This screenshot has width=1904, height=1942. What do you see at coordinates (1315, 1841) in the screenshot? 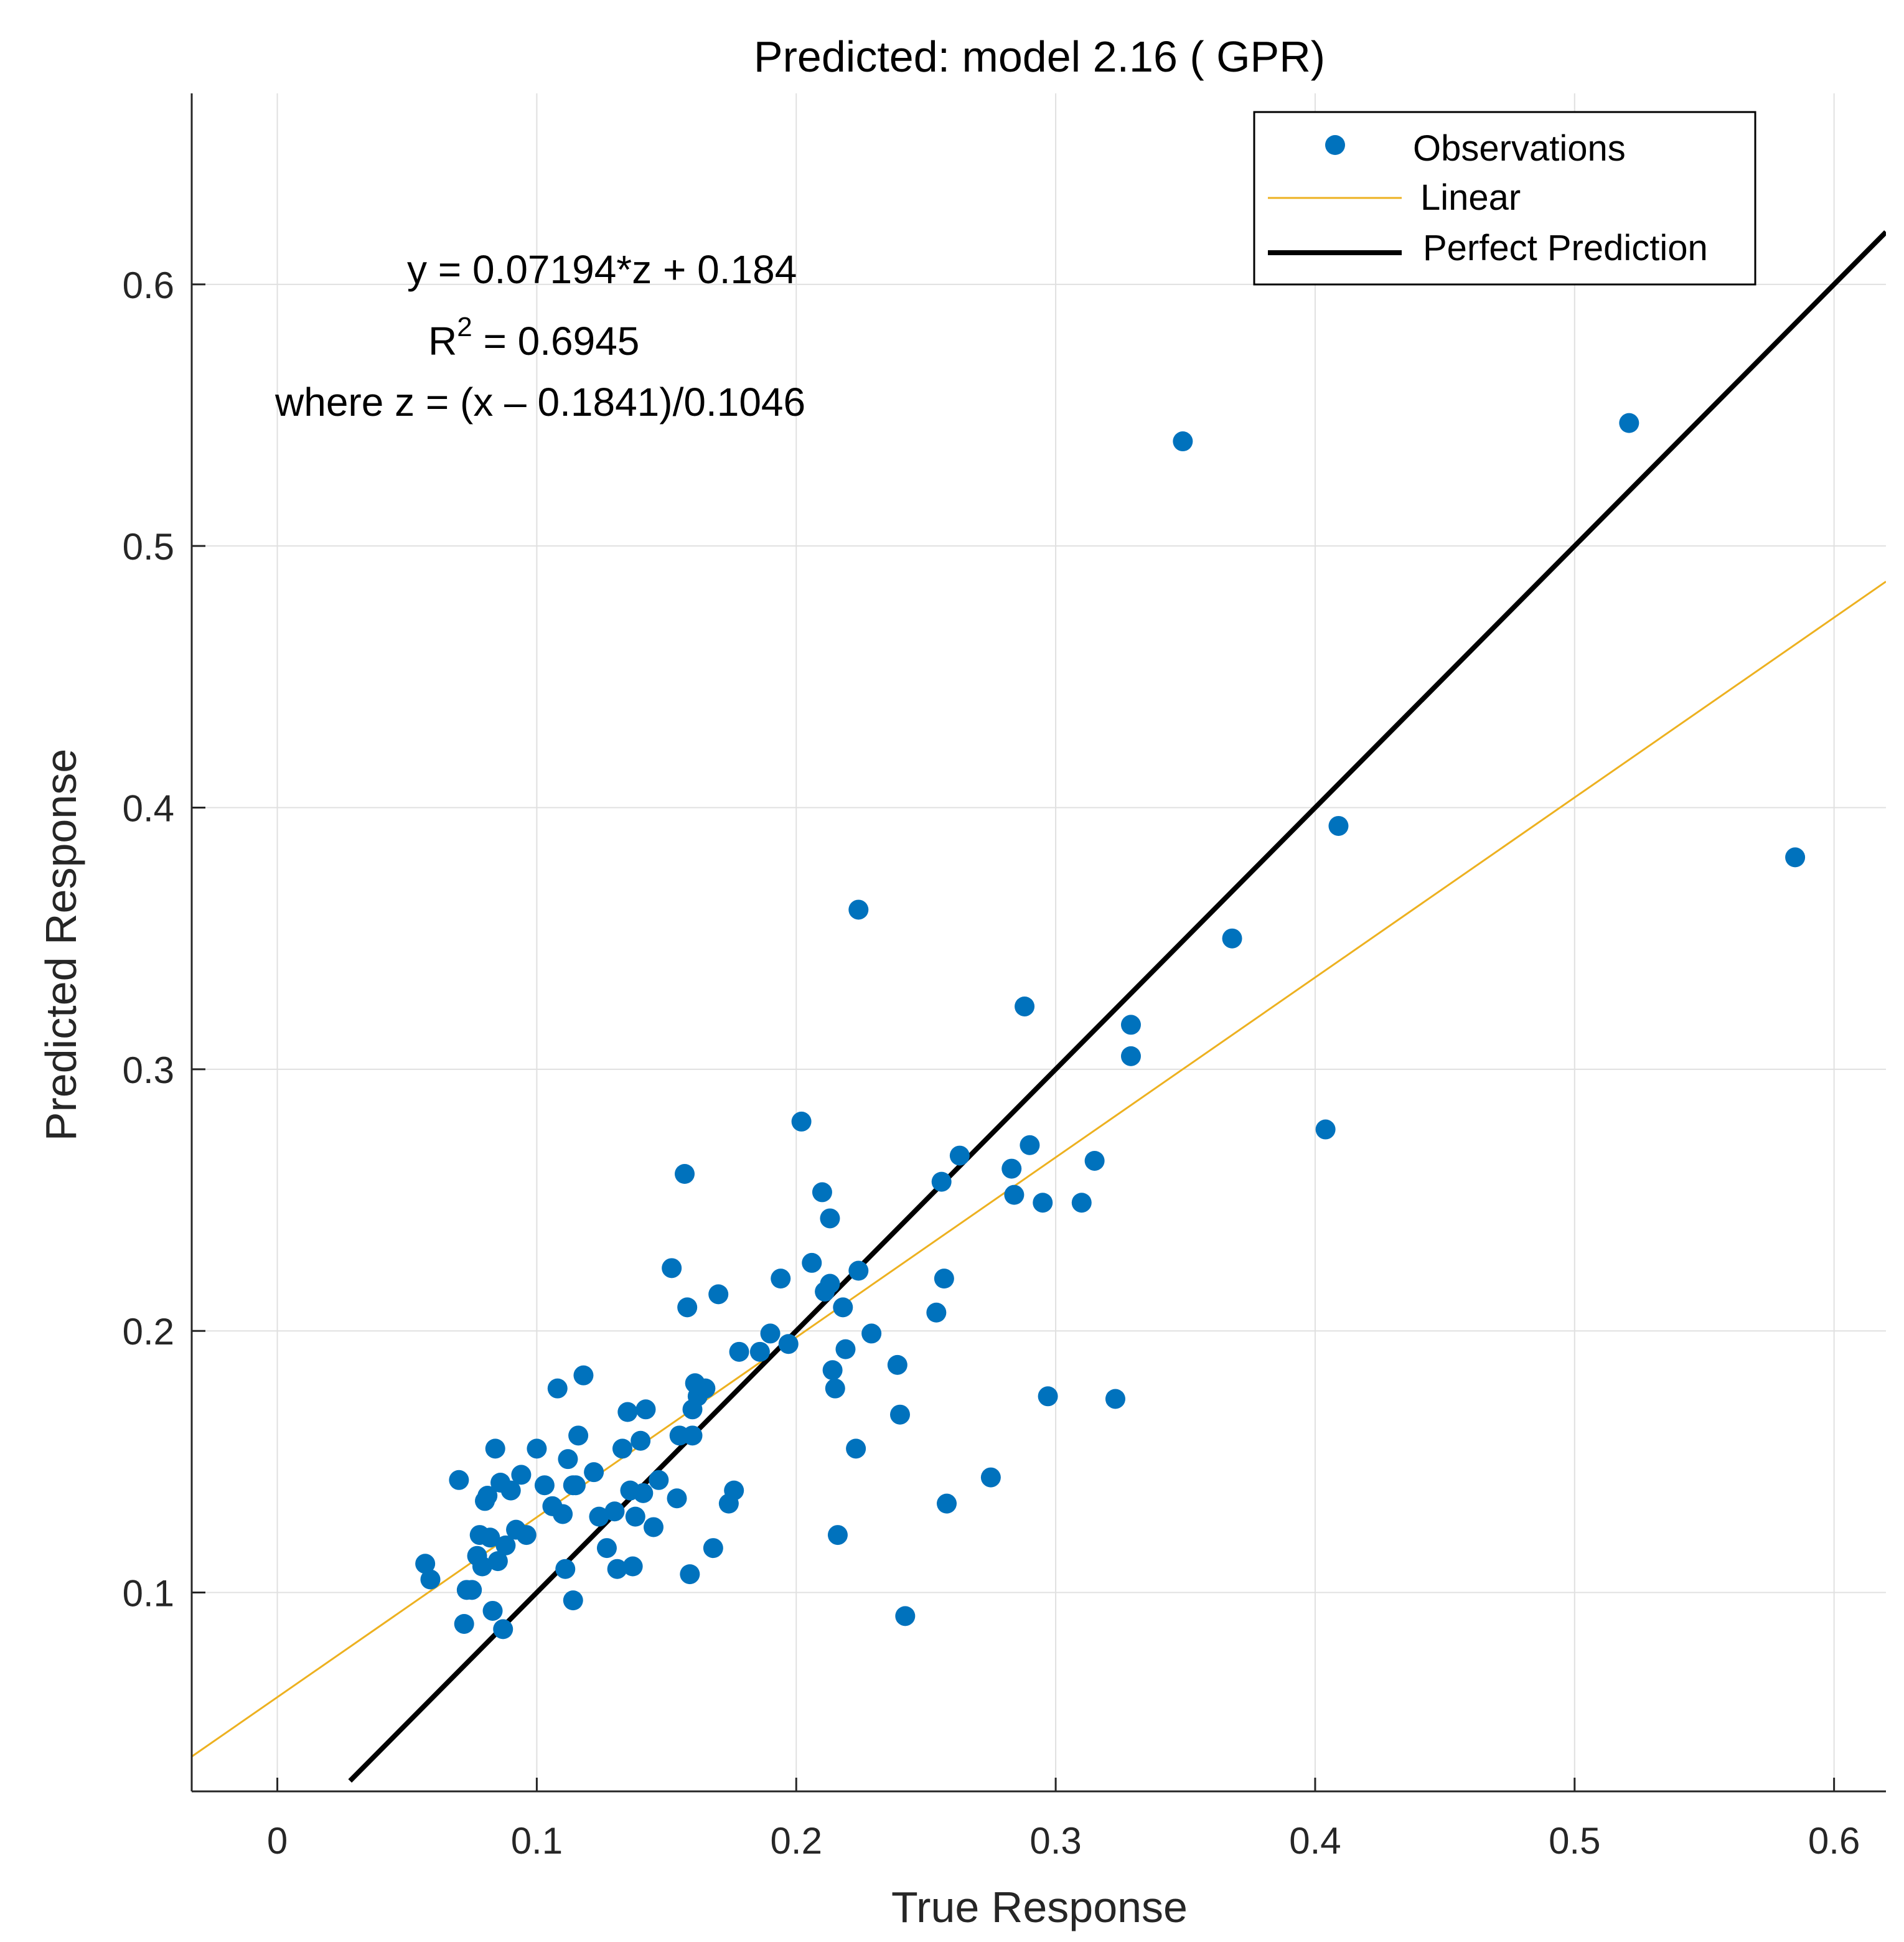
I see `x-tick-label: 0.4` at bounding box center [1315, 1841].